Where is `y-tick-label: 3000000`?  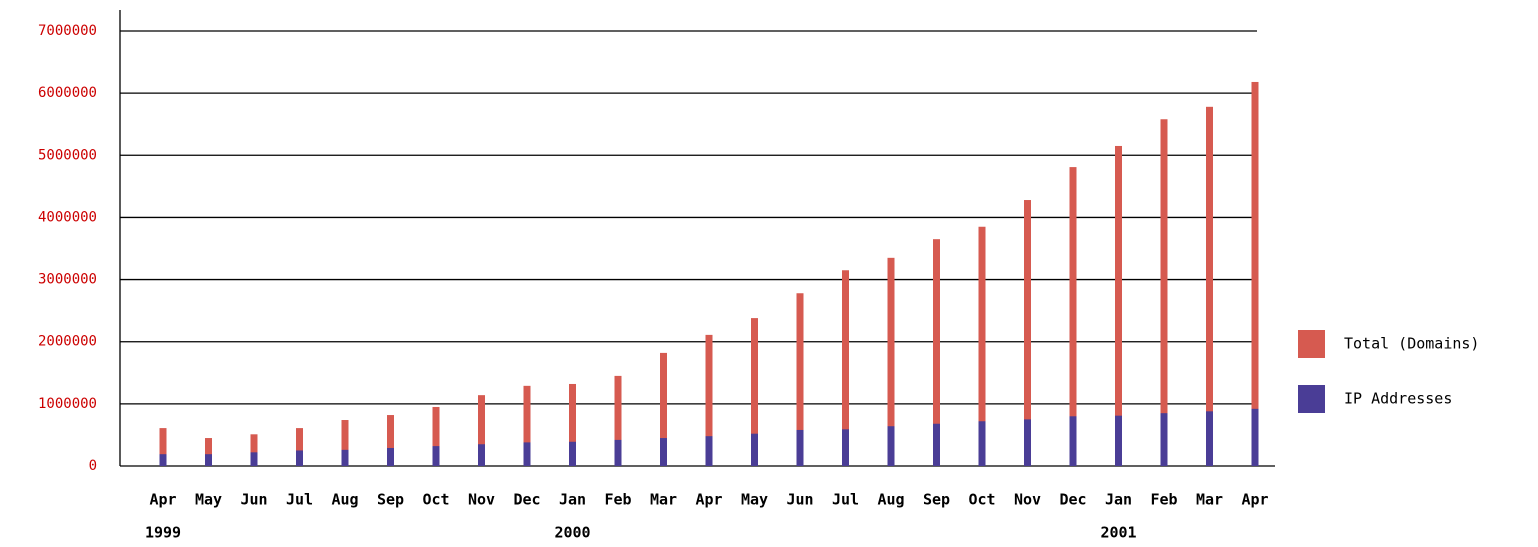
y-tick-label: 3000000 is located at coordinates (67, 280).